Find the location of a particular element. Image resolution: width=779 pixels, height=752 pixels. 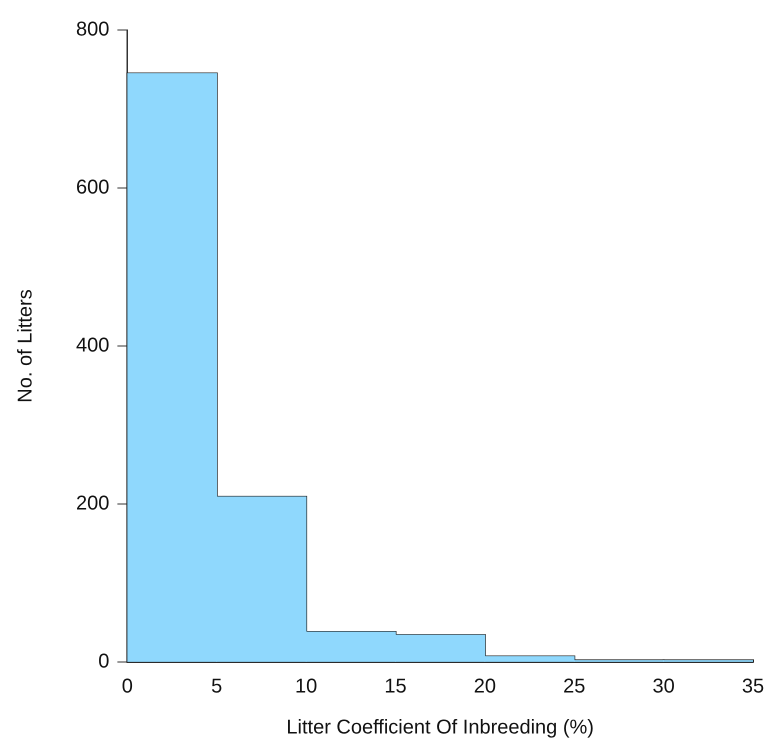

x-tick-label: 10 is located at coordinates (306, 687).